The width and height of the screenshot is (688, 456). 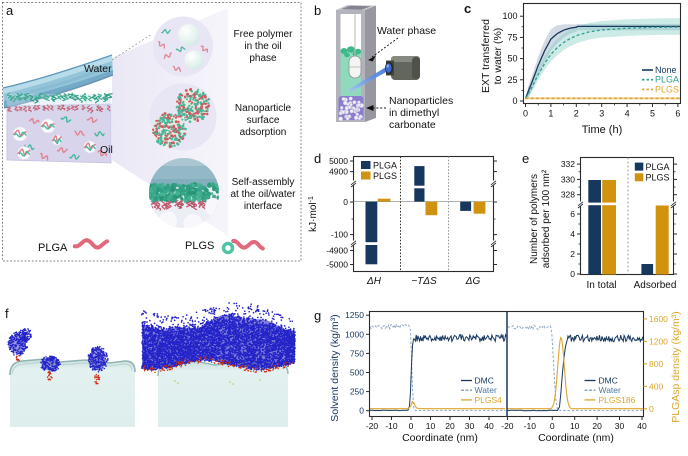 What do you see at coordinates (414, 113) in the screenshot?
I see `svg-text: in dimethyl` at bounding box center [414, 113].